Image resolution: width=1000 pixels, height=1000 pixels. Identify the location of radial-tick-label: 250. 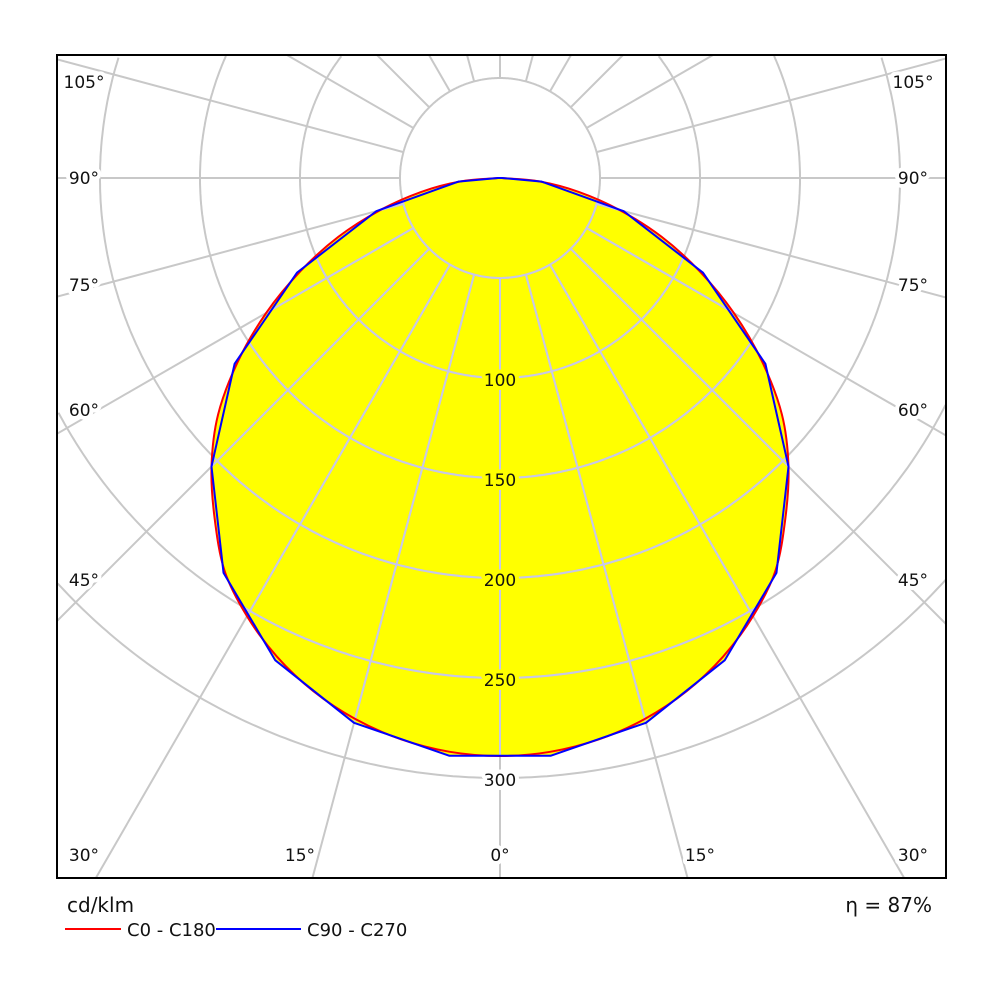
(500, 681).